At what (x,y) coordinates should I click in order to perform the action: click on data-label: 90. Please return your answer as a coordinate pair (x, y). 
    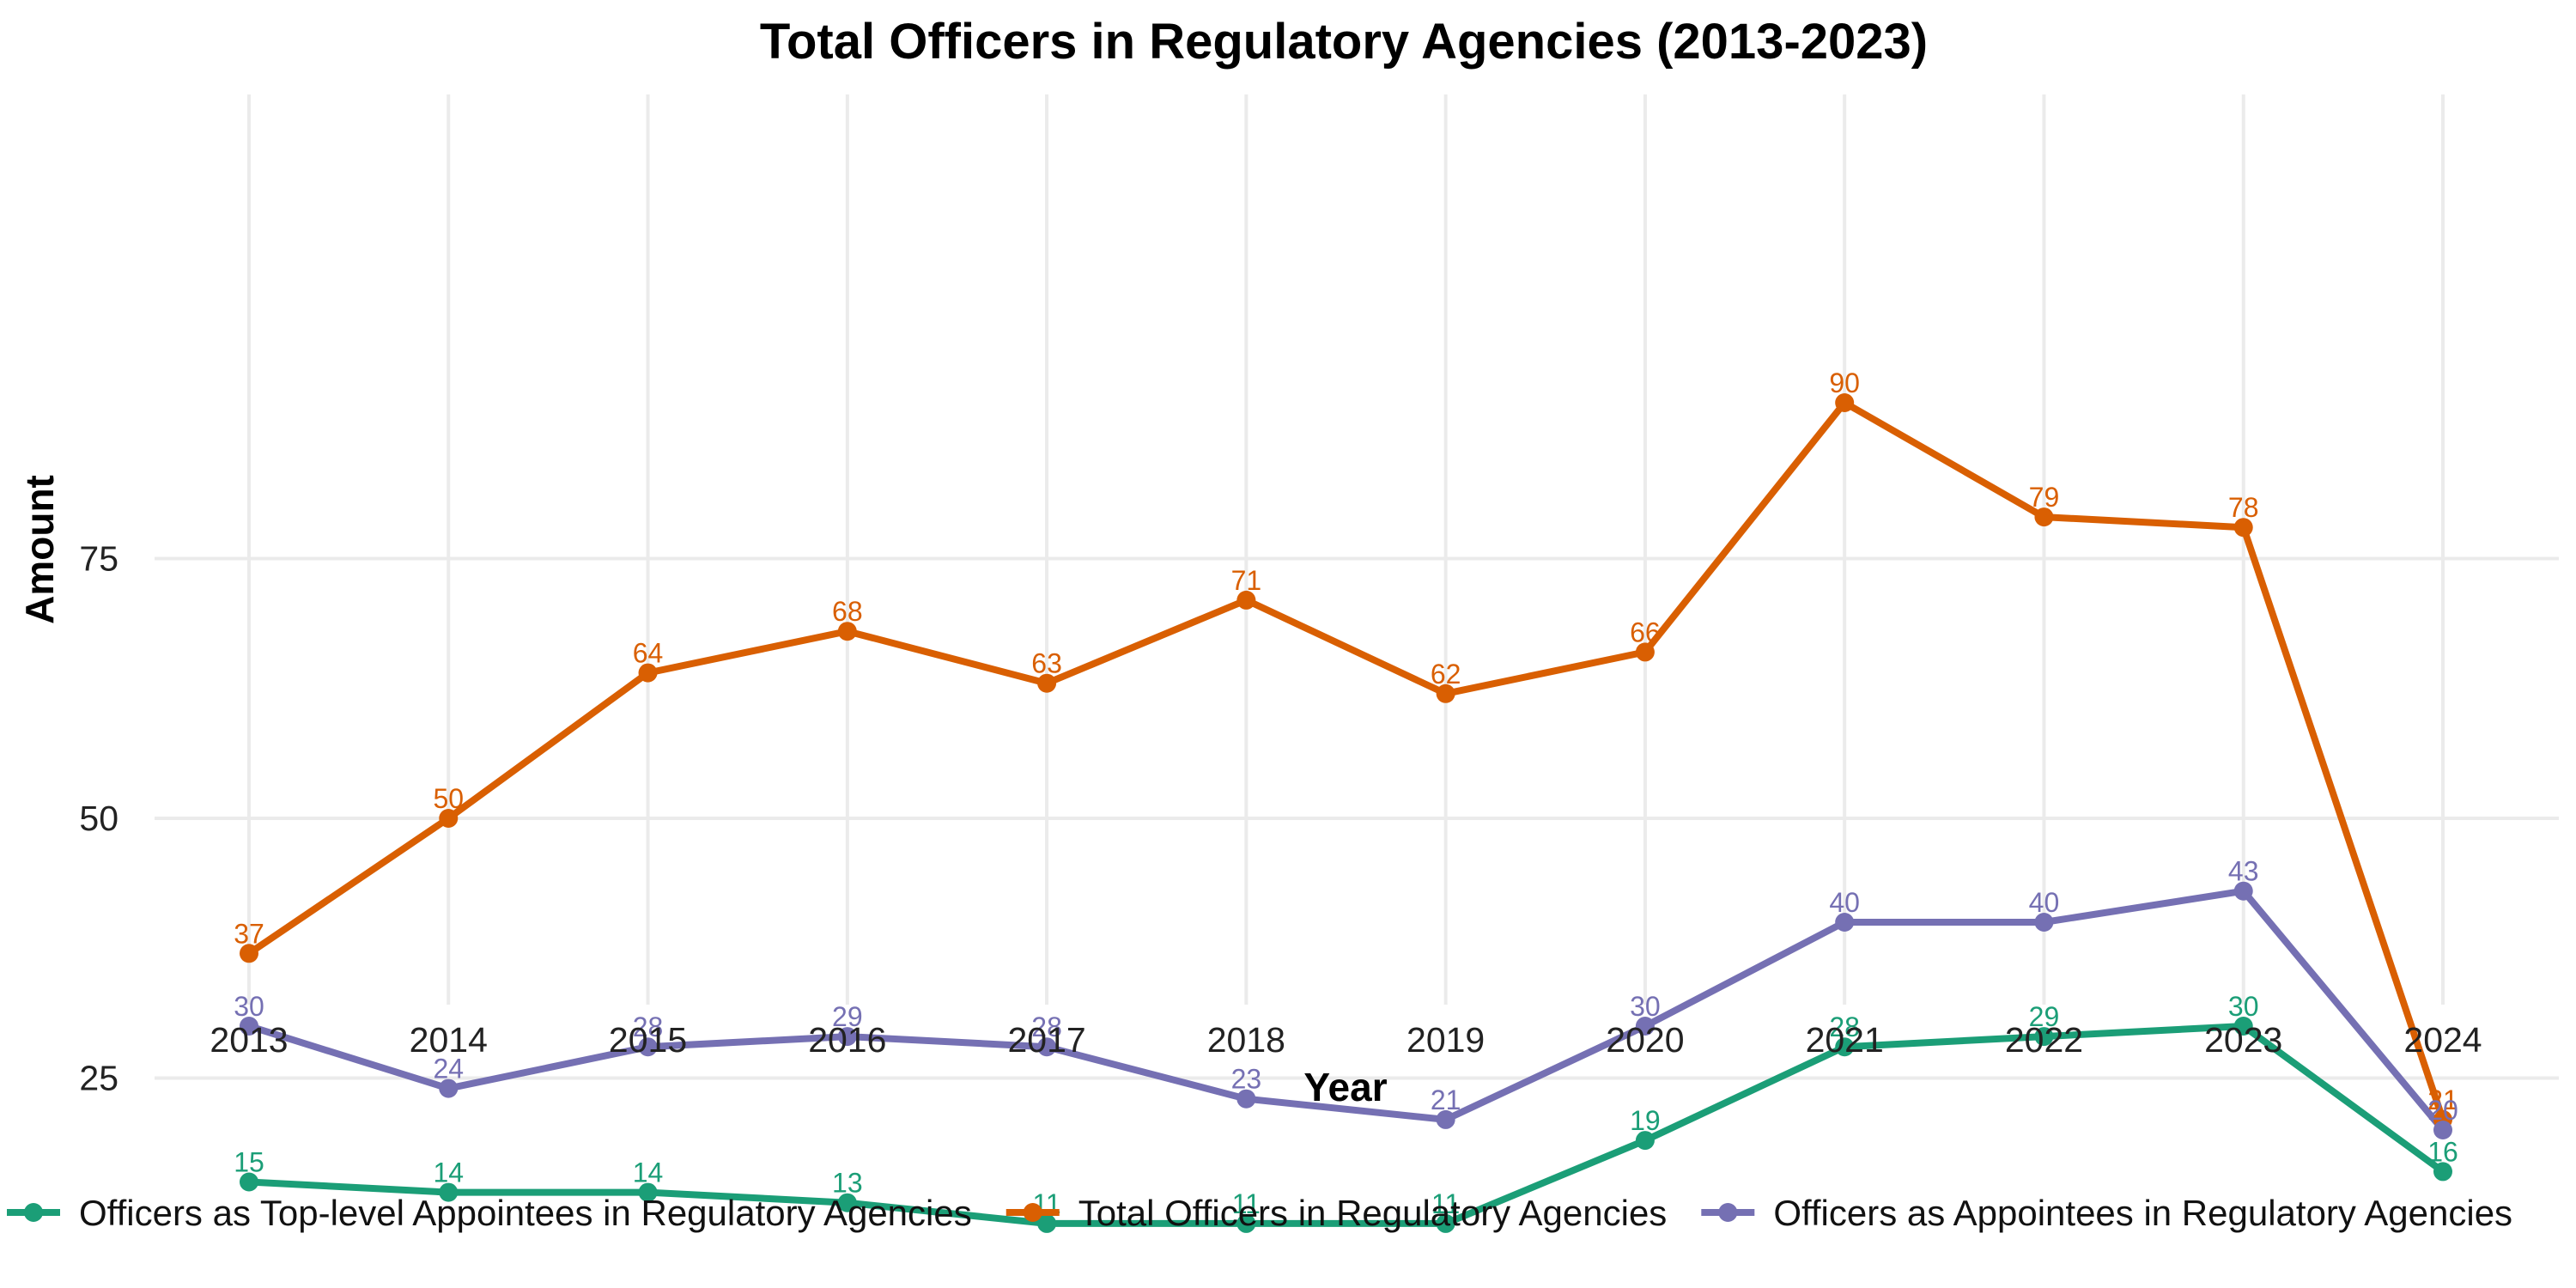
    Looking at the image, I should click on (1844, 383).